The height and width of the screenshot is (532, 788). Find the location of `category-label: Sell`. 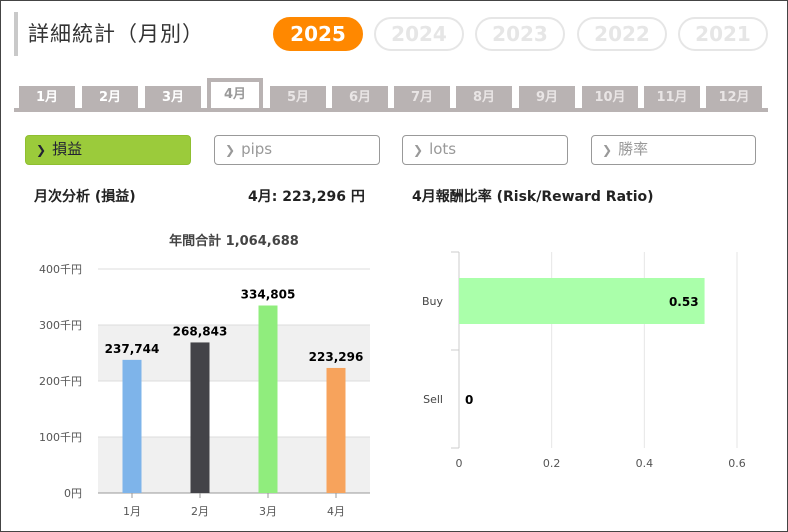

category-label: Sell is located at coordinates (433, 399).